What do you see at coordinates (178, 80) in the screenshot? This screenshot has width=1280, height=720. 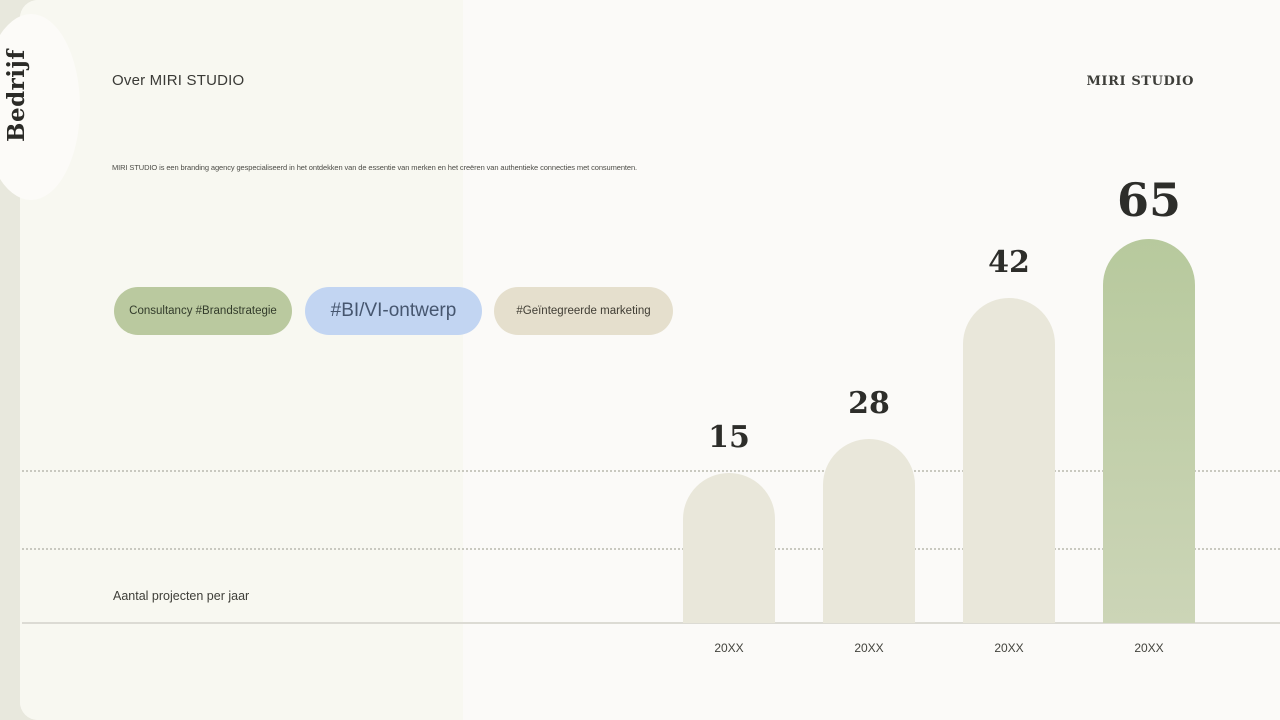 I see `page-title: Over MIRI STUDIO` at bounding box center [178, 80].